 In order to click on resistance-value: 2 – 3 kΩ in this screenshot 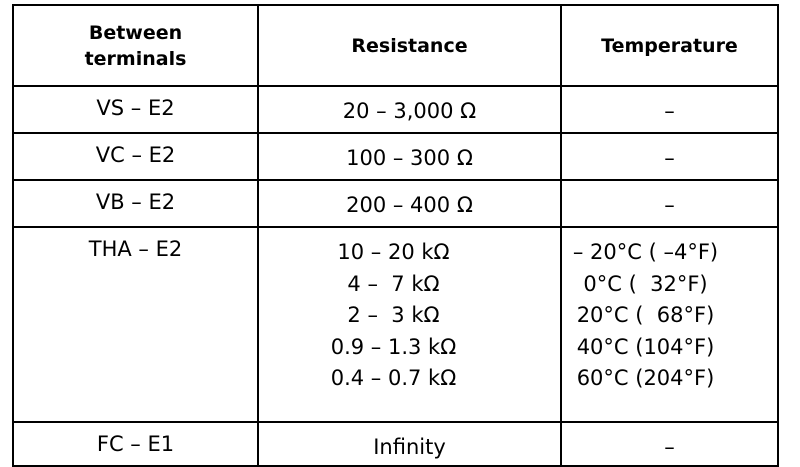, I will do `click(393, 315)`.